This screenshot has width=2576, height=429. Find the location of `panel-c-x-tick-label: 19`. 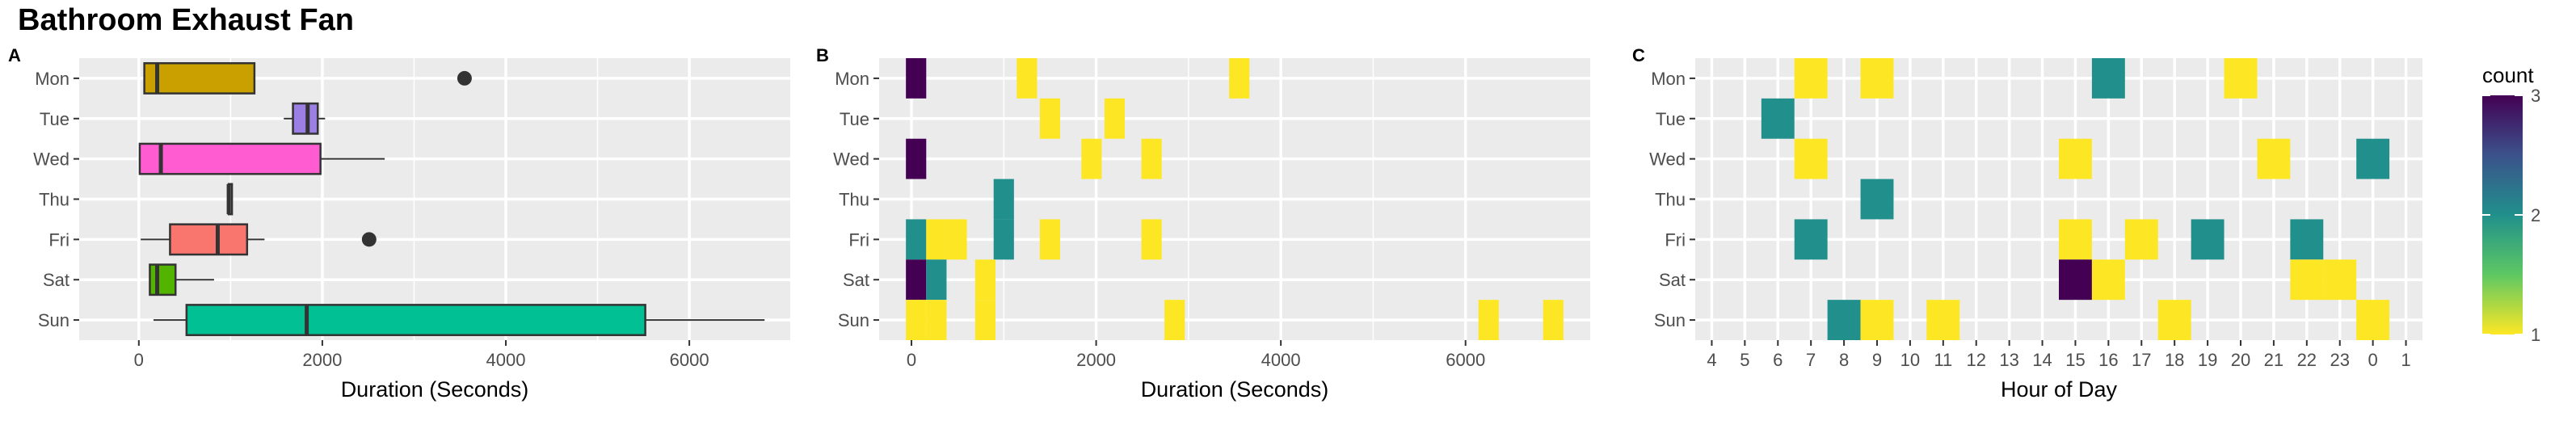

panel-c-x-tick-label: 19 is located at coordinates (2207, 360).